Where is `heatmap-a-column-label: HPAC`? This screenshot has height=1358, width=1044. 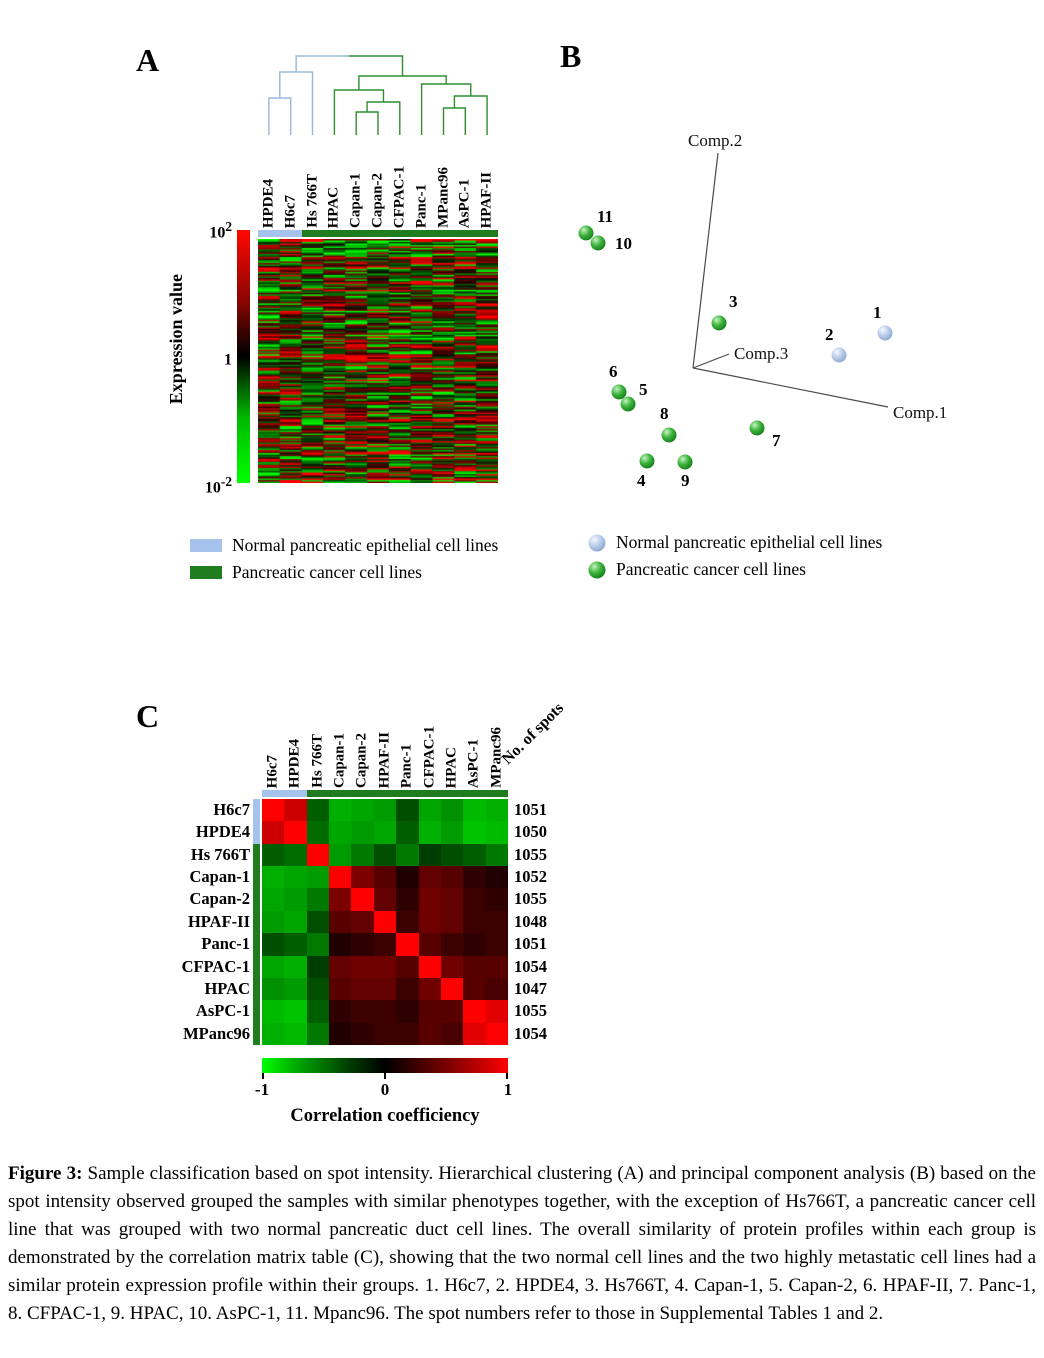
heatmap-a-column-label: HPAC is located at coordinates (333, 207).